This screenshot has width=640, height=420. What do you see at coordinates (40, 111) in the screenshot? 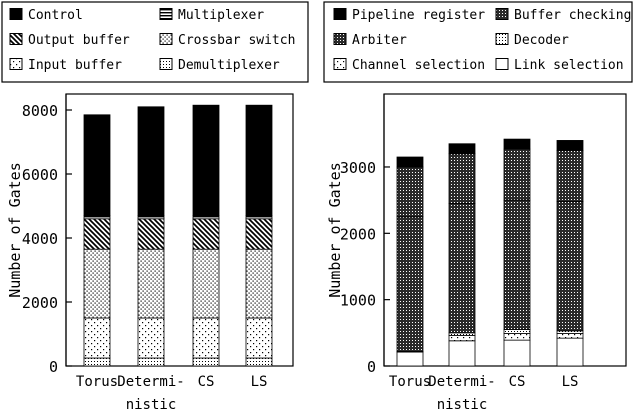
I see `y-tick-label: 8000` at bounding box center [40, 111].